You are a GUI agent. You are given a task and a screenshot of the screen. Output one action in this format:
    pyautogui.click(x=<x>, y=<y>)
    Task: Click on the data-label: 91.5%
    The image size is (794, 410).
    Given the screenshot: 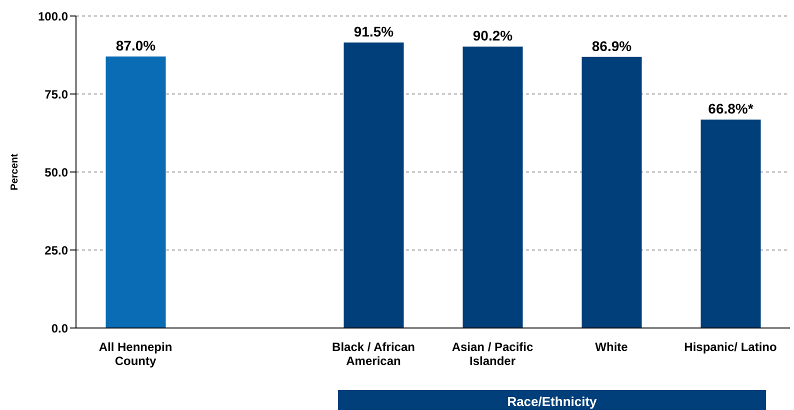 What is the action you would take?
    pyautogui.click(x=374, y=32)
    